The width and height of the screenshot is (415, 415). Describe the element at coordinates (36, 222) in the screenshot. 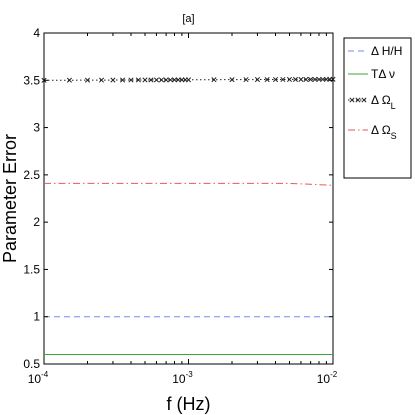

I see `y-tick-label: 2` at that location.